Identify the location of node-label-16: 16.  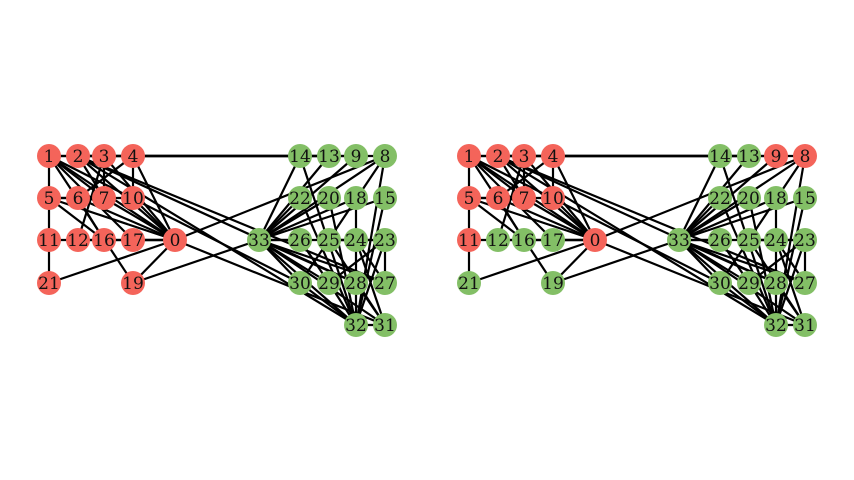
(104, 241).